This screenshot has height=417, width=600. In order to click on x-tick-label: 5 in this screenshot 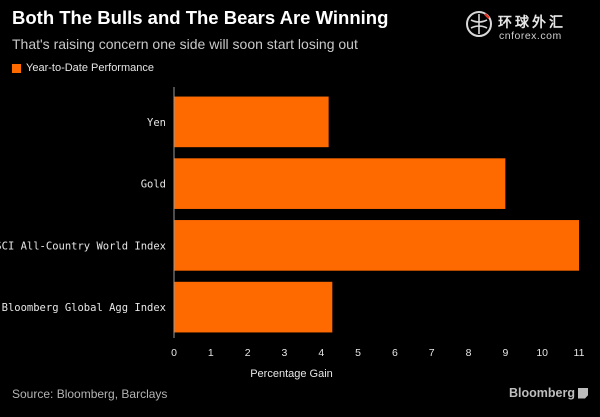, I will do `click(358, 353)`.